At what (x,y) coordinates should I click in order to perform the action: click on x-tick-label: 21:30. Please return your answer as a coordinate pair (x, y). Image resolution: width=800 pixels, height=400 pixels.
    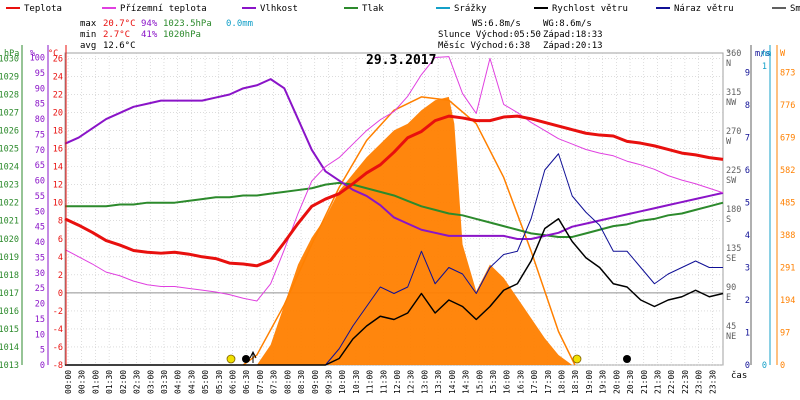
    Looking at the image, I should click on (657, 382).